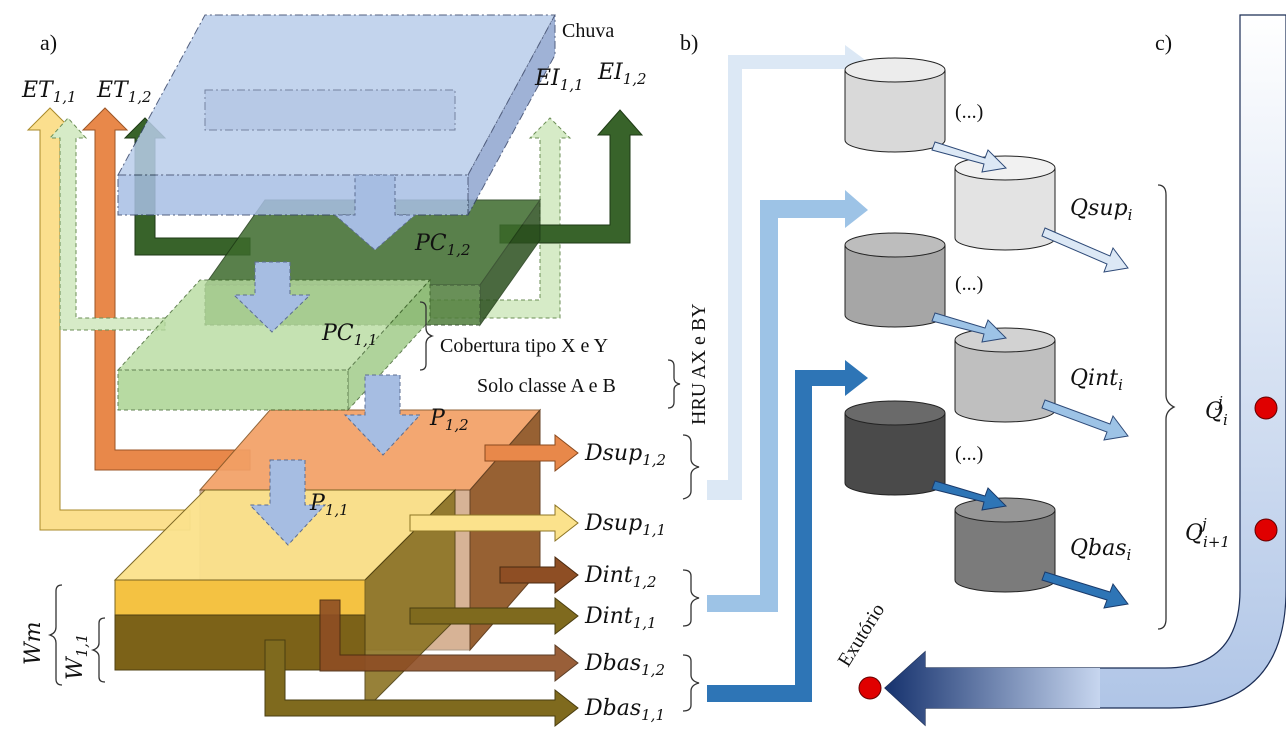 The width and height of the screenshot is (1286, 731). I want to click on wm-brace, so click(55, 635).